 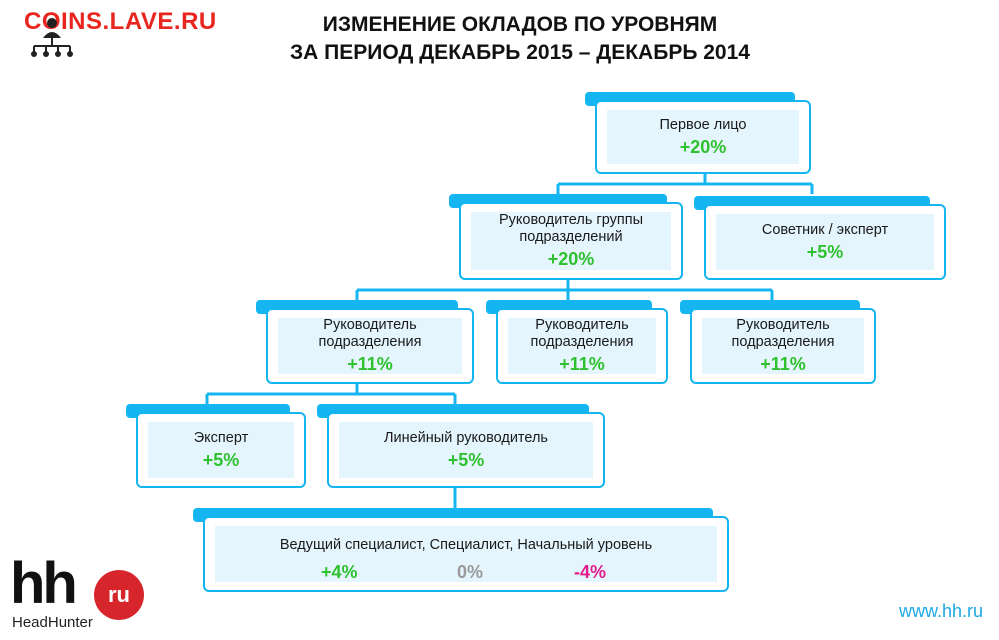 What do you see at coordinates (80, 593) in the screenshot?
I see `headhunter-logo: hh ru HeadHunter` at bounding box center [80, 593].